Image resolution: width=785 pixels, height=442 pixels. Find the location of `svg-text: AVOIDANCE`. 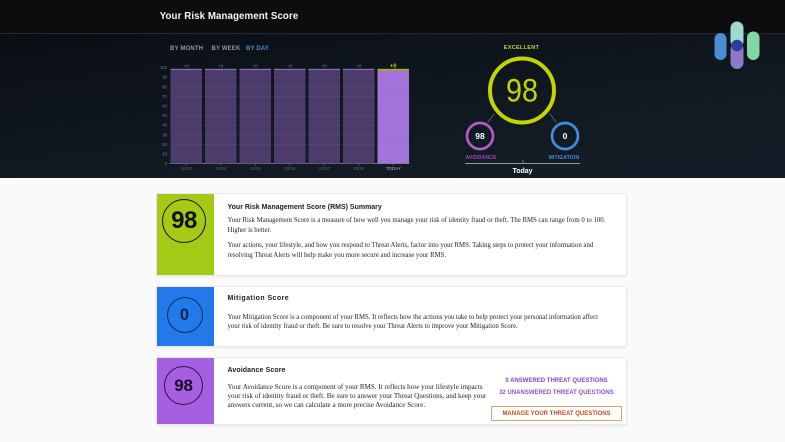

svg-text: AVOIDANCE is located at coordinates (481, 158).